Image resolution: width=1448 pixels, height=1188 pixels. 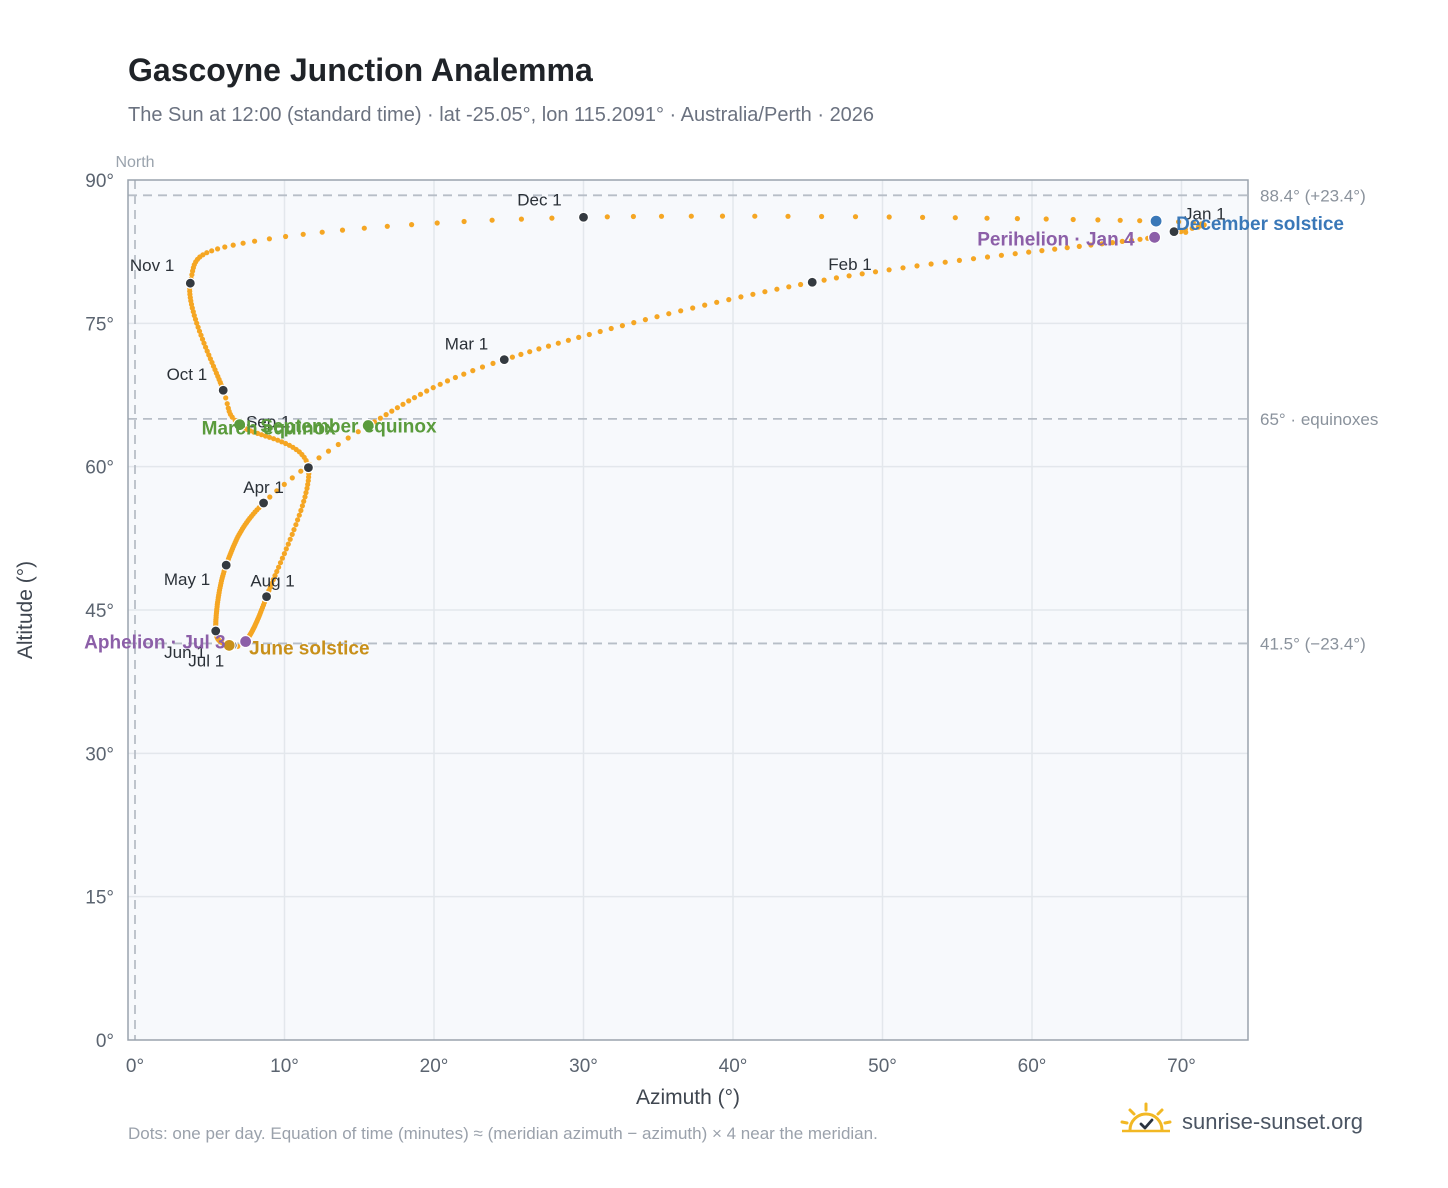 I want to click on y-tick-label: 90°, so click(x=99, y=181).